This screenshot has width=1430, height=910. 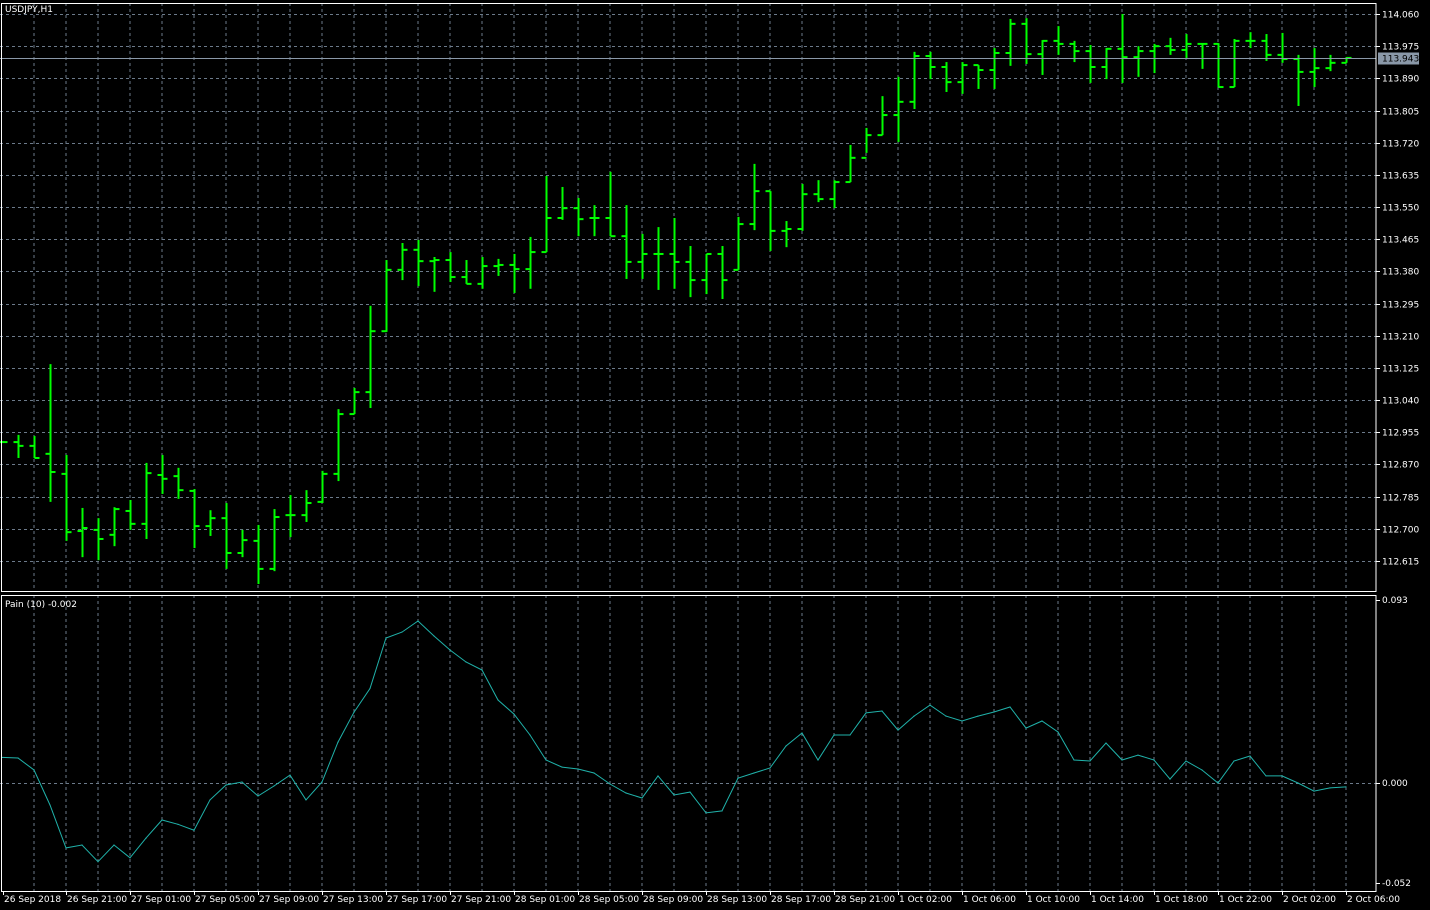 I want to click on price-tick-label: 113.635, so click(x=1400, y=177).